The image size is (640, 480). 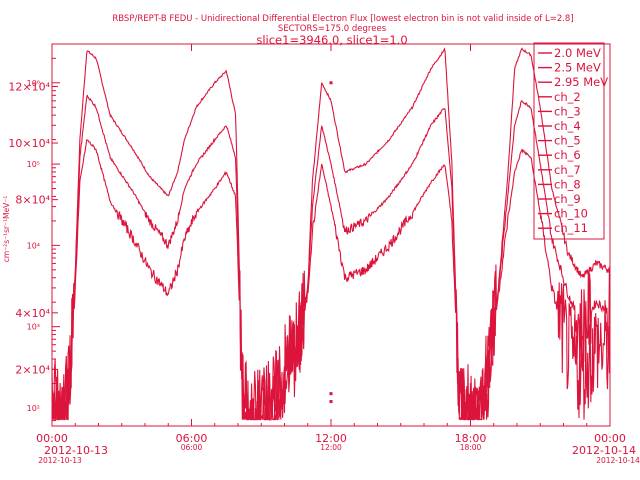 What do you see at coordinates (33, 164) in the screenshot?
I see `y-log-tick-label: 10⁵` at bounding box center [33, 164].